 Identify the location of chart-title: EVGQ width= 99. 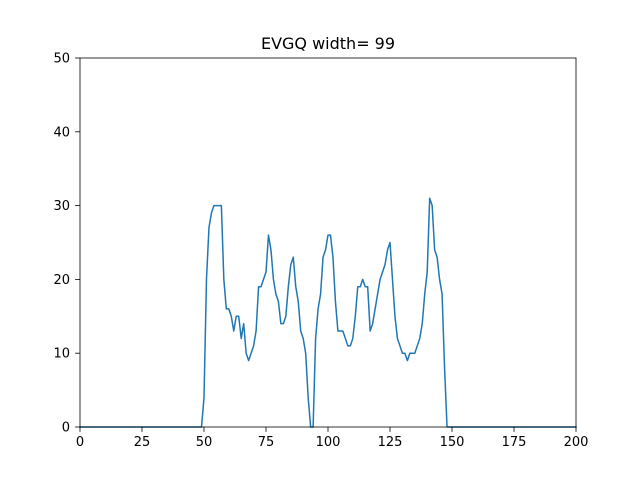
(328, 43).